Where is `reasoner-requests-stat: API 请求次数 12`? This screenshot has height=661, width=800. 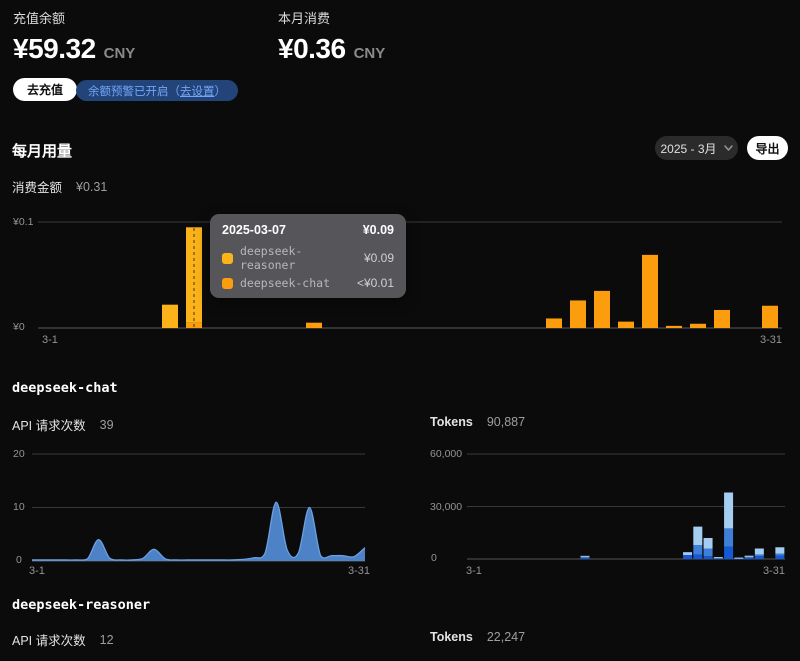
reasoner-requests-stat: API 请求次数 12 is located at coordinates (63, 639).